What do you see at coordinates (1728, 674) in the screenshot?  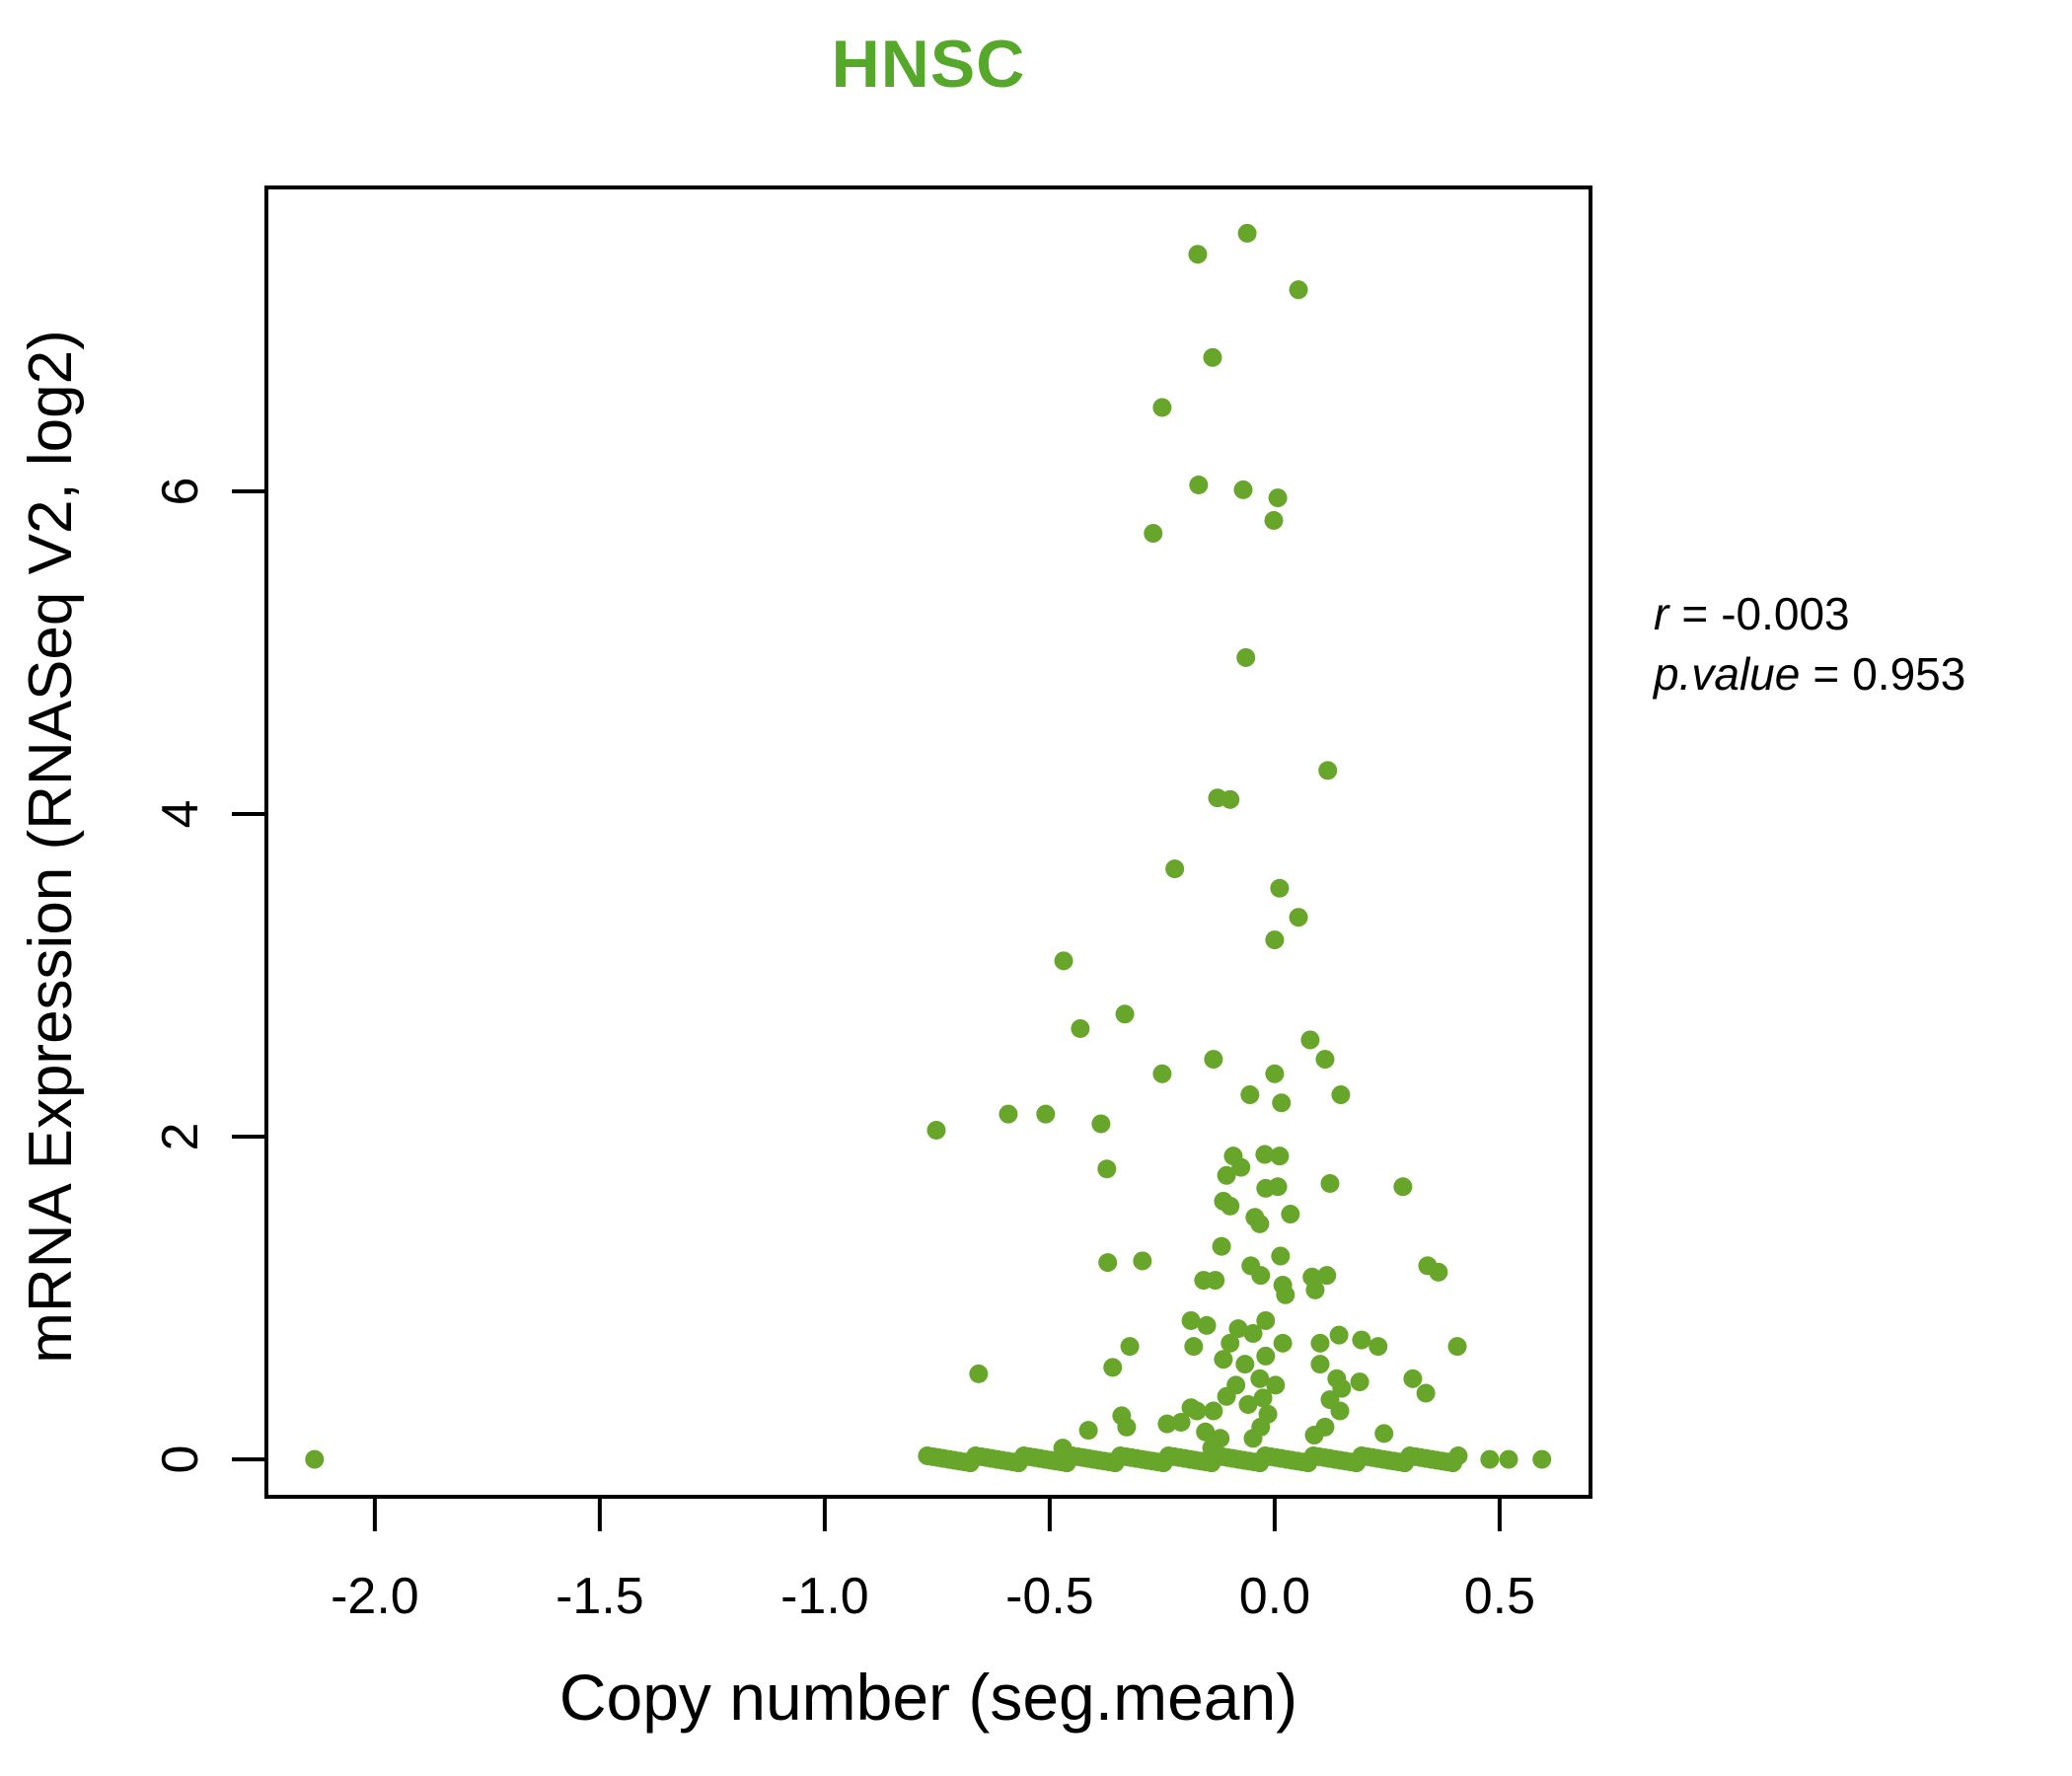 I see `p-label: p.value` at bounding box center [1728, 674].